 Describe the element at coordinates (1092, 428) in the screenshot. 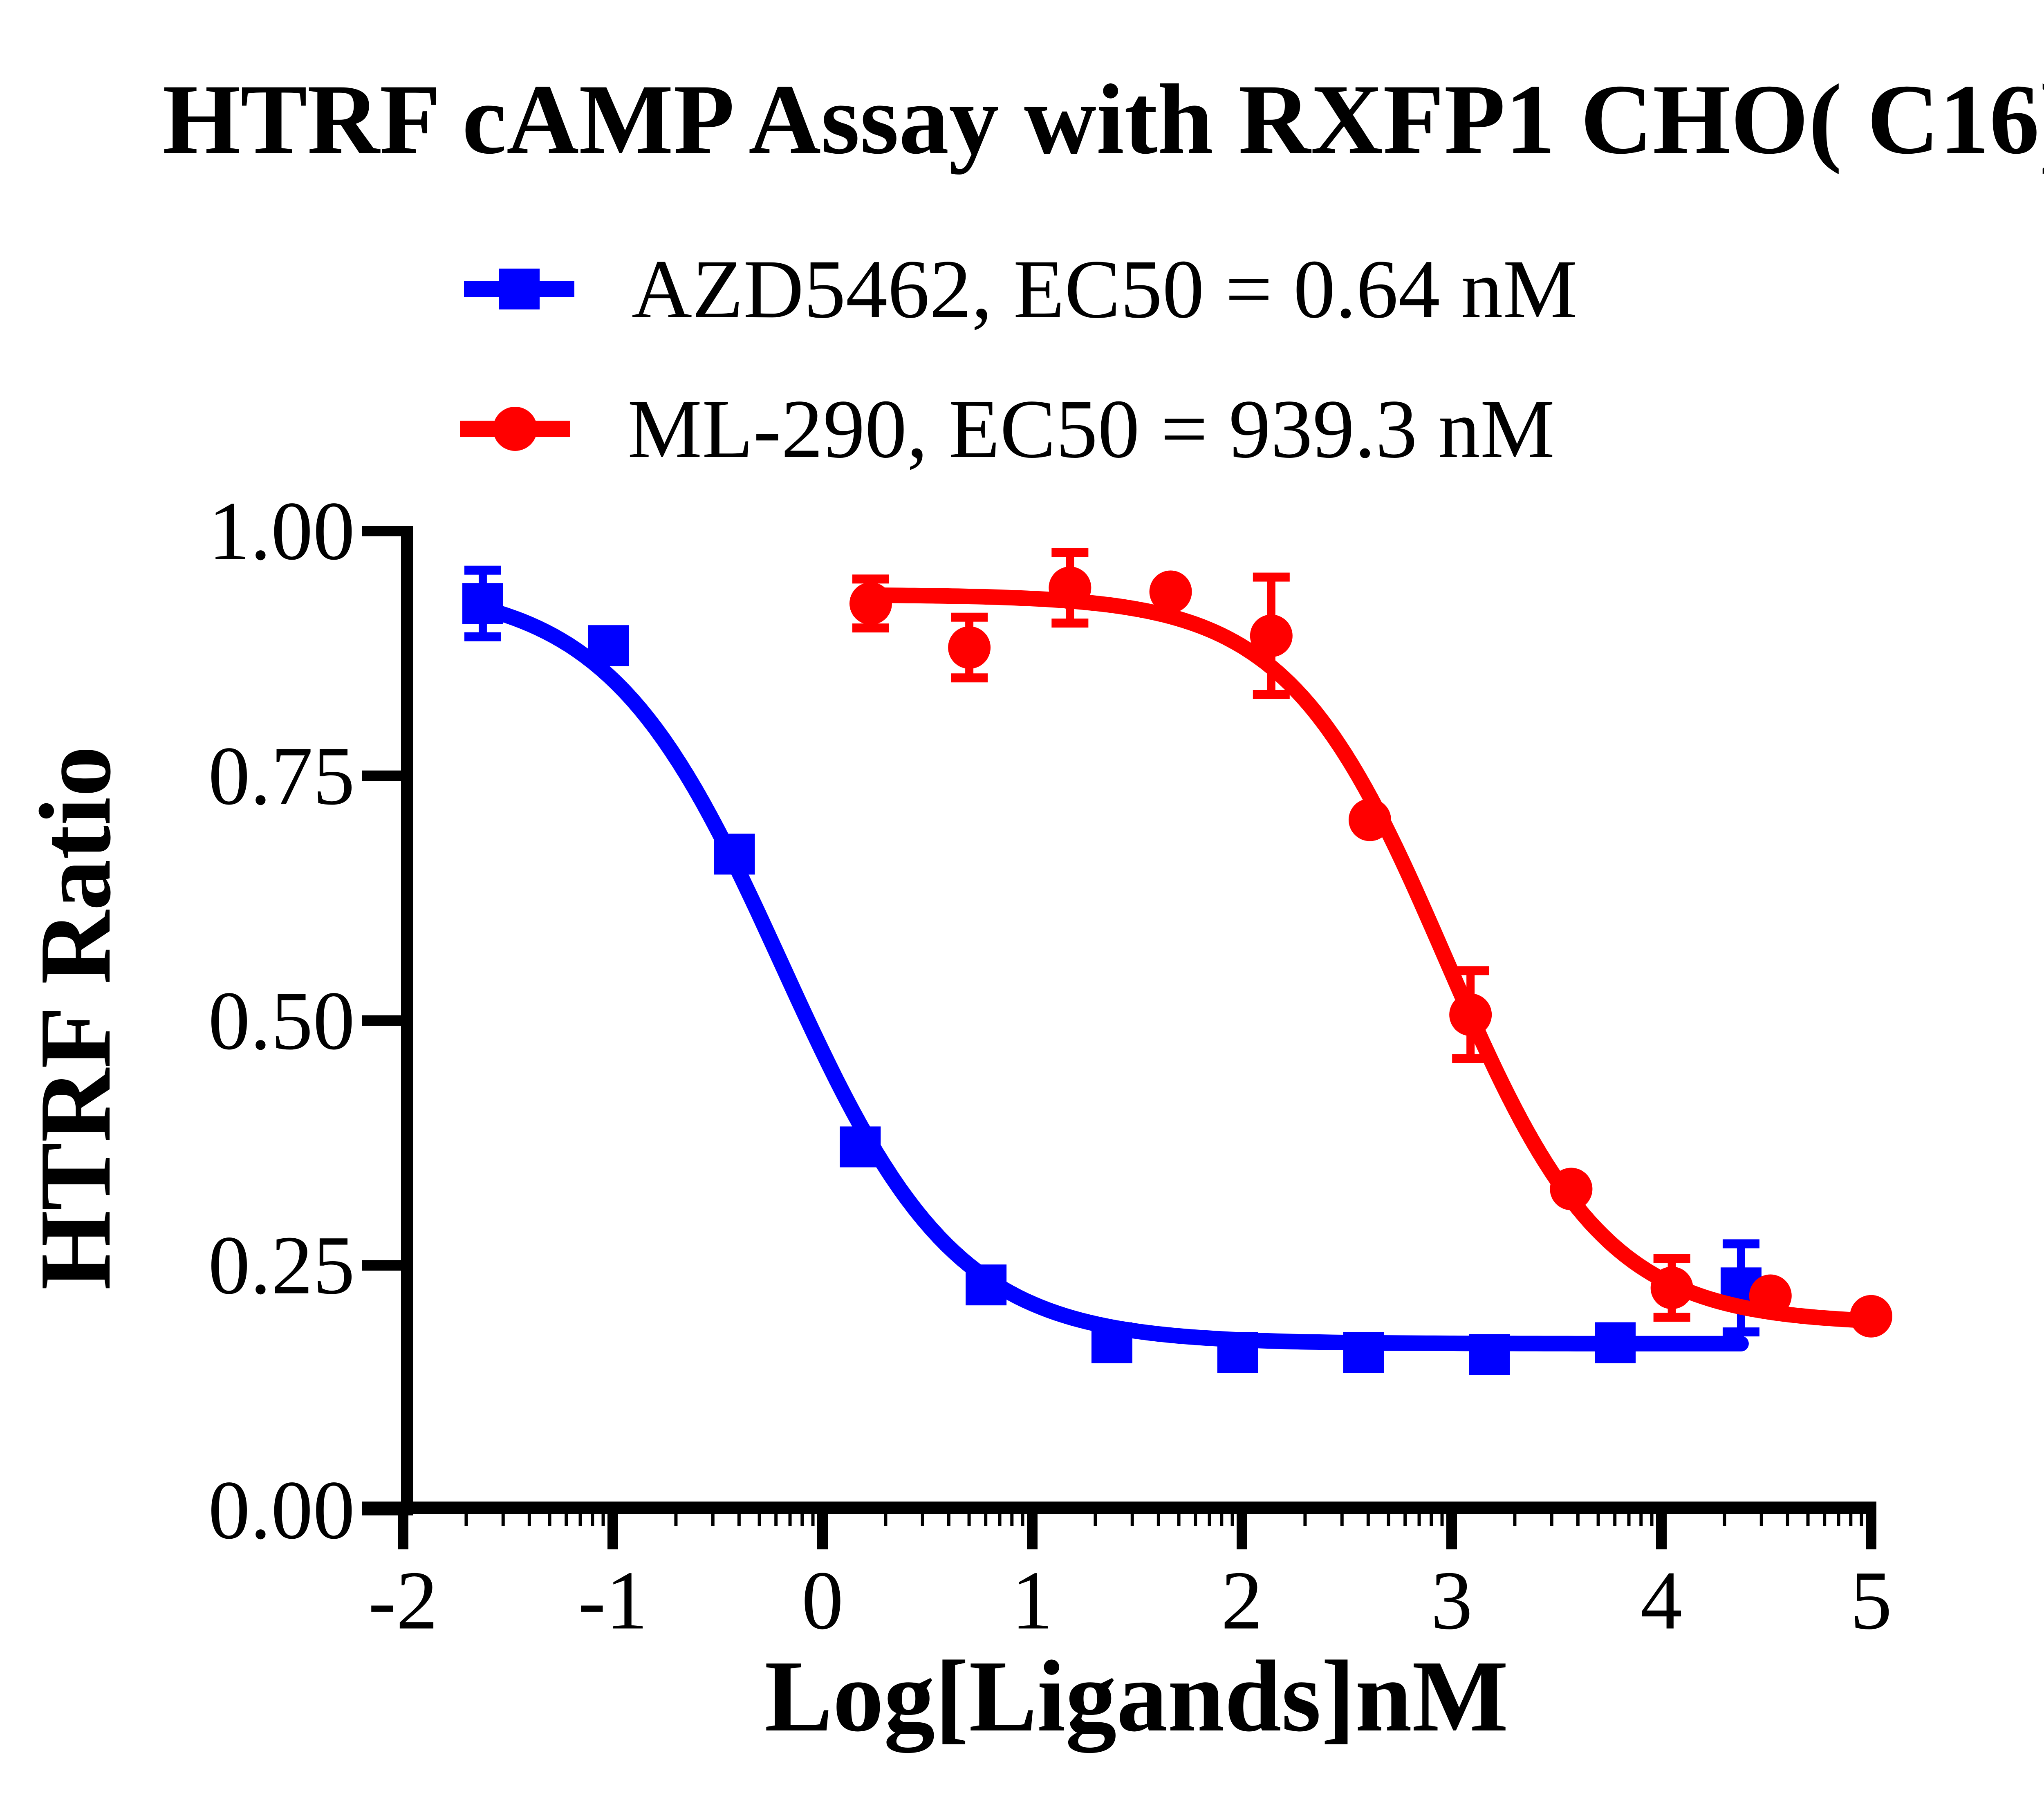

I see `legend-label-ml-290: ML-290, EC50 = 939.3 nM` at that location.